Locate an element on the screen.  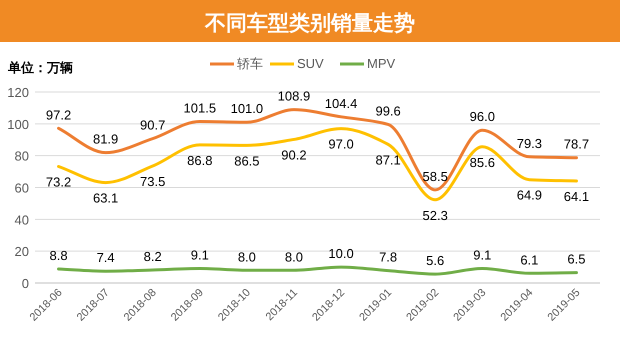
data-label: 73.2 is located at coordinates (59, 182).